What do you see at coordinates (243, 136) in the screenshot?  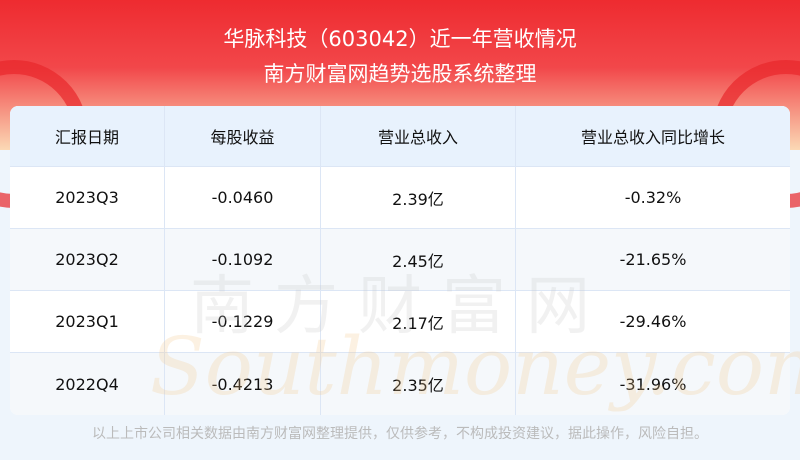 I see `column-header-eps: 每股收益` at bounding box center [243, 136].